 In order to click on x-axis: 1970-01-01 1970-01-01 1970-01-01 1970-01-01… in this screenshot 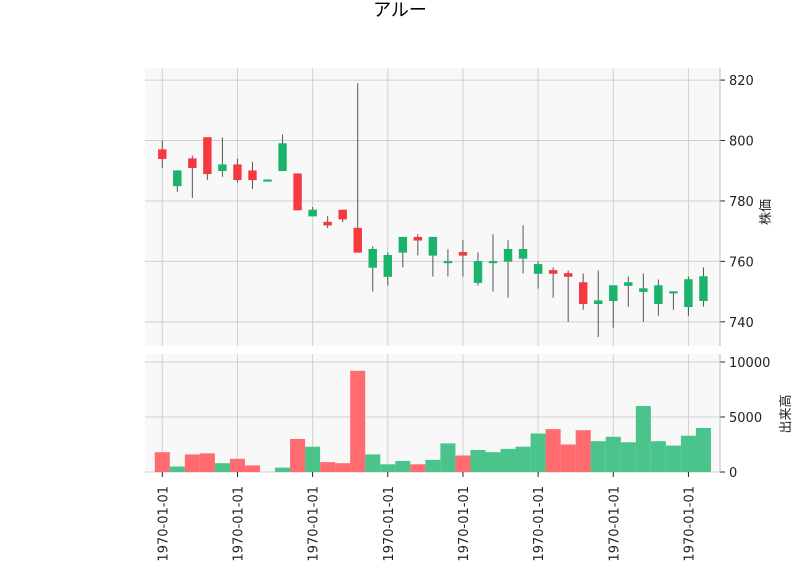, I will do `click(426, 517)`.